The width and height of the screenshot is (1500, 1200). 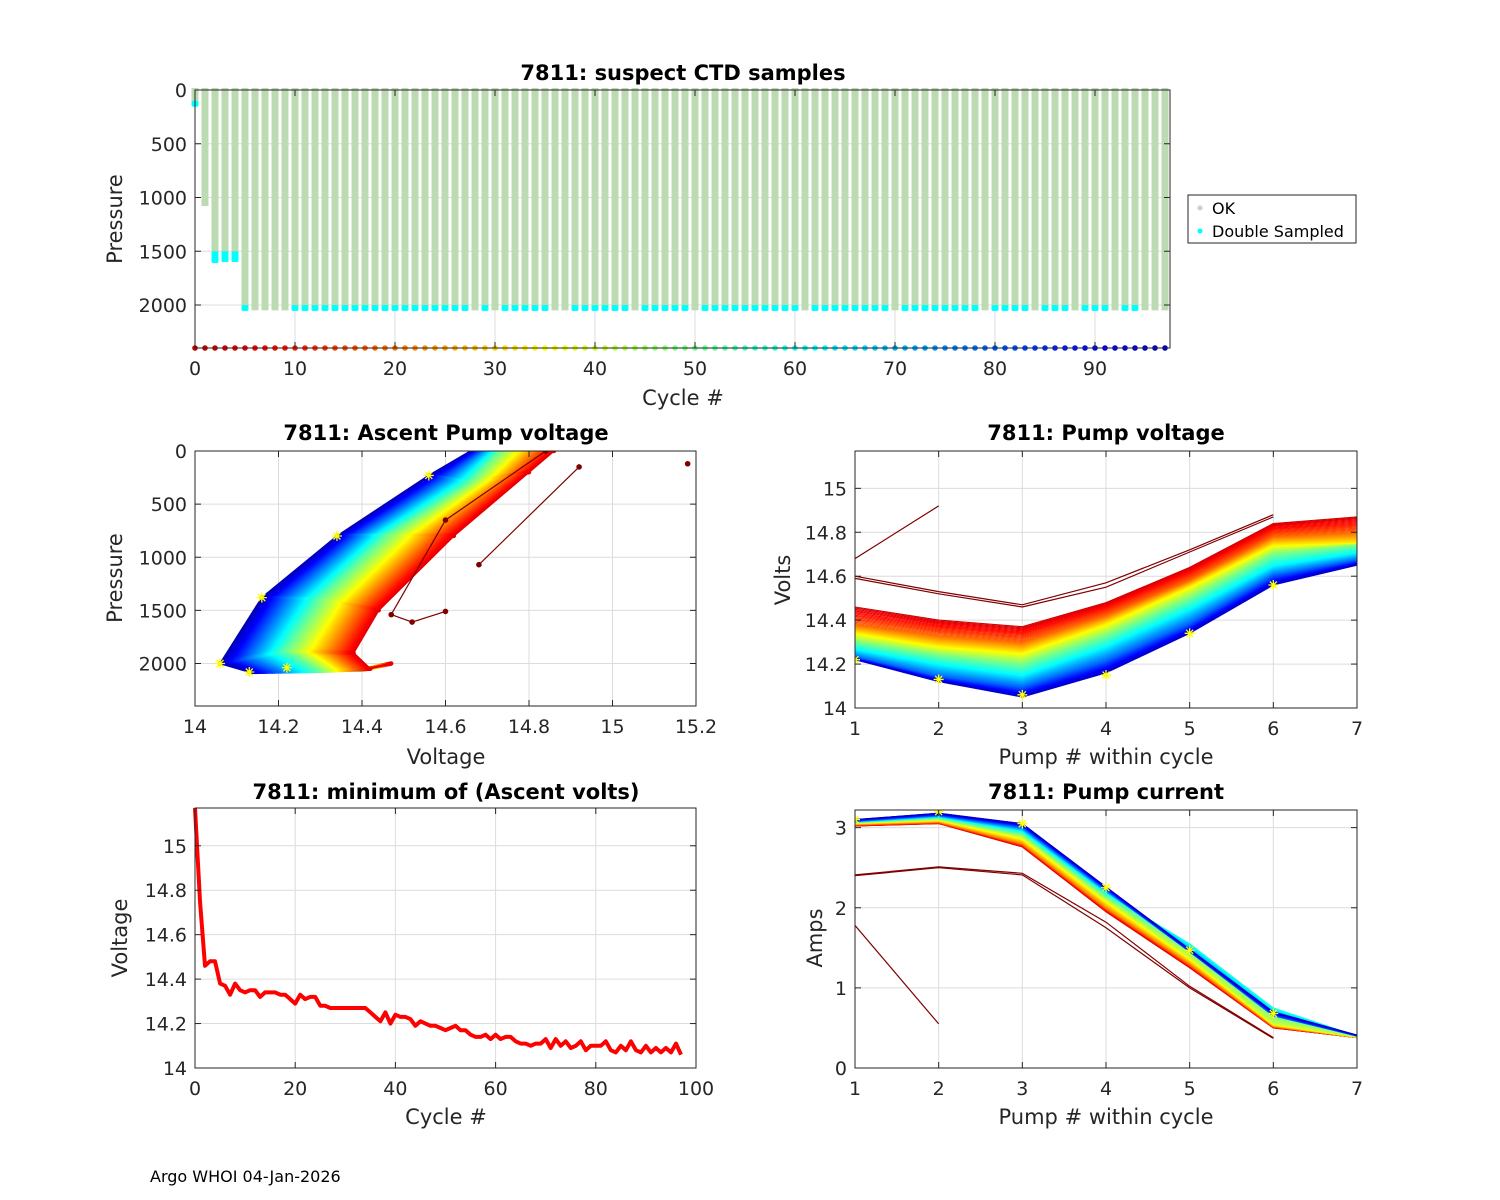 I want to click on y-tick-label: 1000, so click(x=163, y=558).